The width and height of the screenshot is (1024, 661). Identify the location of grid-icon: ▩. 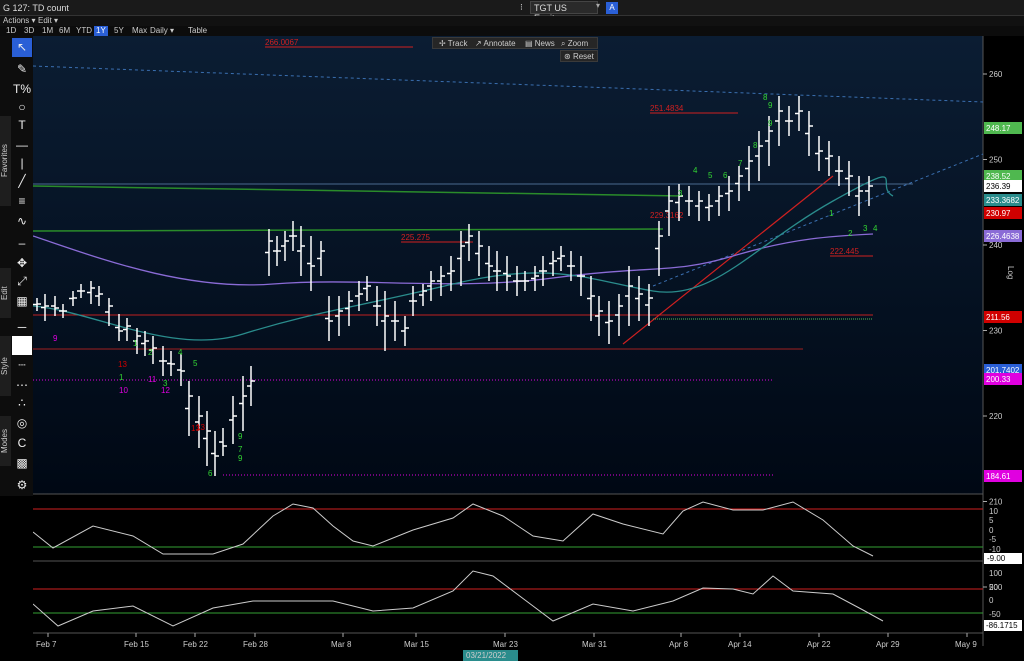
(22, 463).